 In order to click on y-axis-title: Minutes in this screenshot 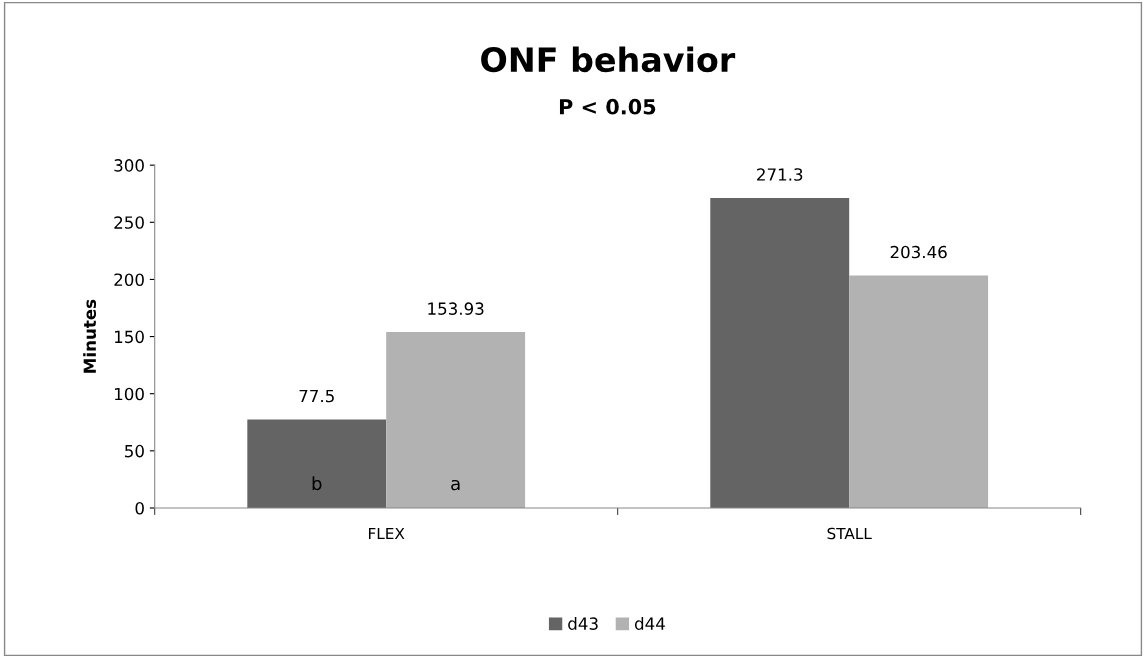, I will do `click(90, 336)`.